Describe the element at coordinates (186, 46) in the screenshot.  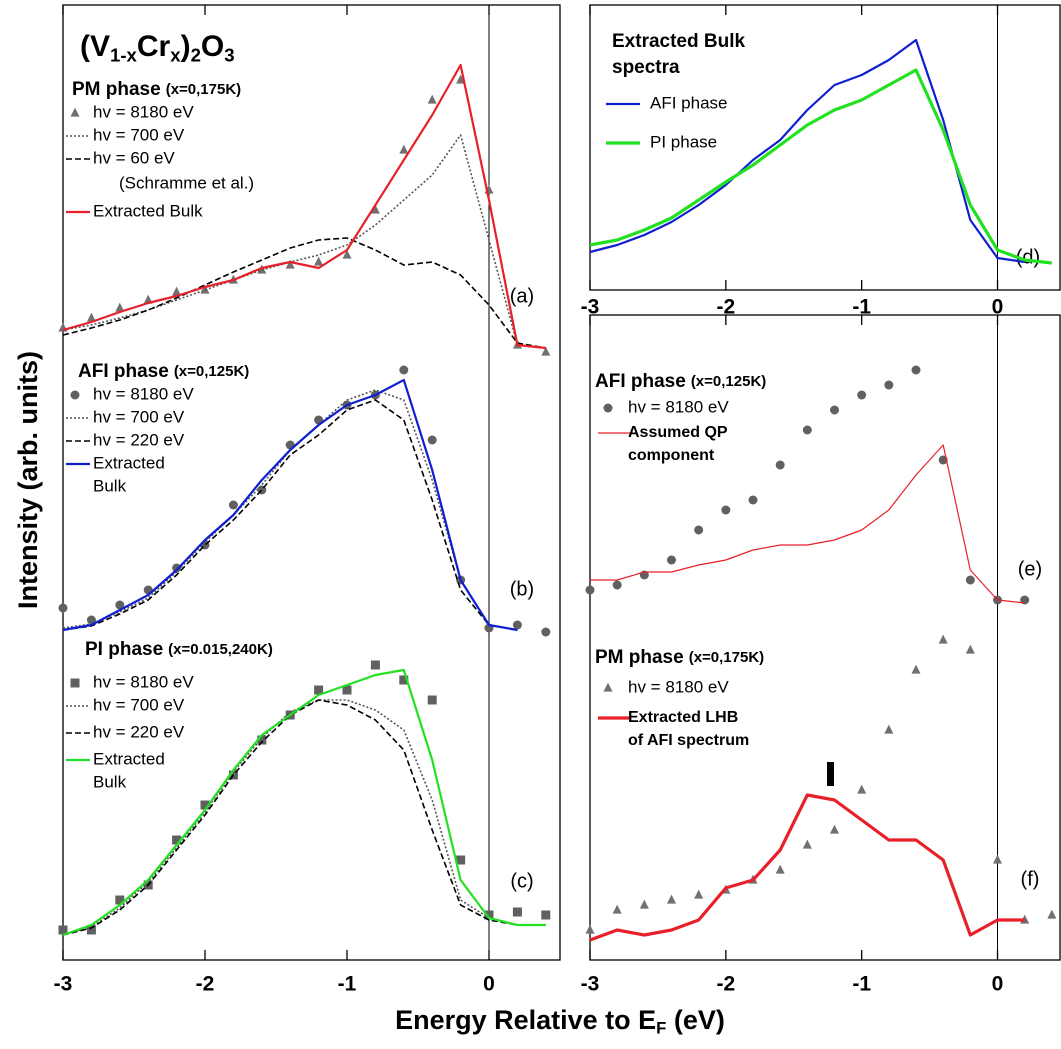
I see `text-part: )` at that location.